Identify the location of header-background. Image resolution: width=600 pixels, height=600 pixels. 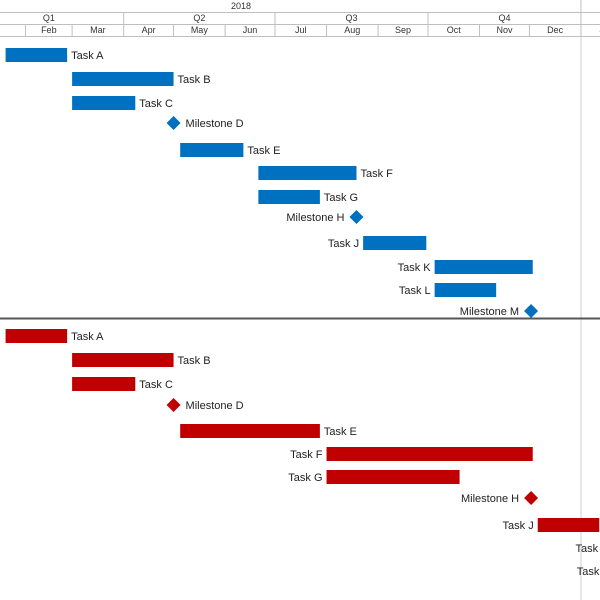
(300, 18).